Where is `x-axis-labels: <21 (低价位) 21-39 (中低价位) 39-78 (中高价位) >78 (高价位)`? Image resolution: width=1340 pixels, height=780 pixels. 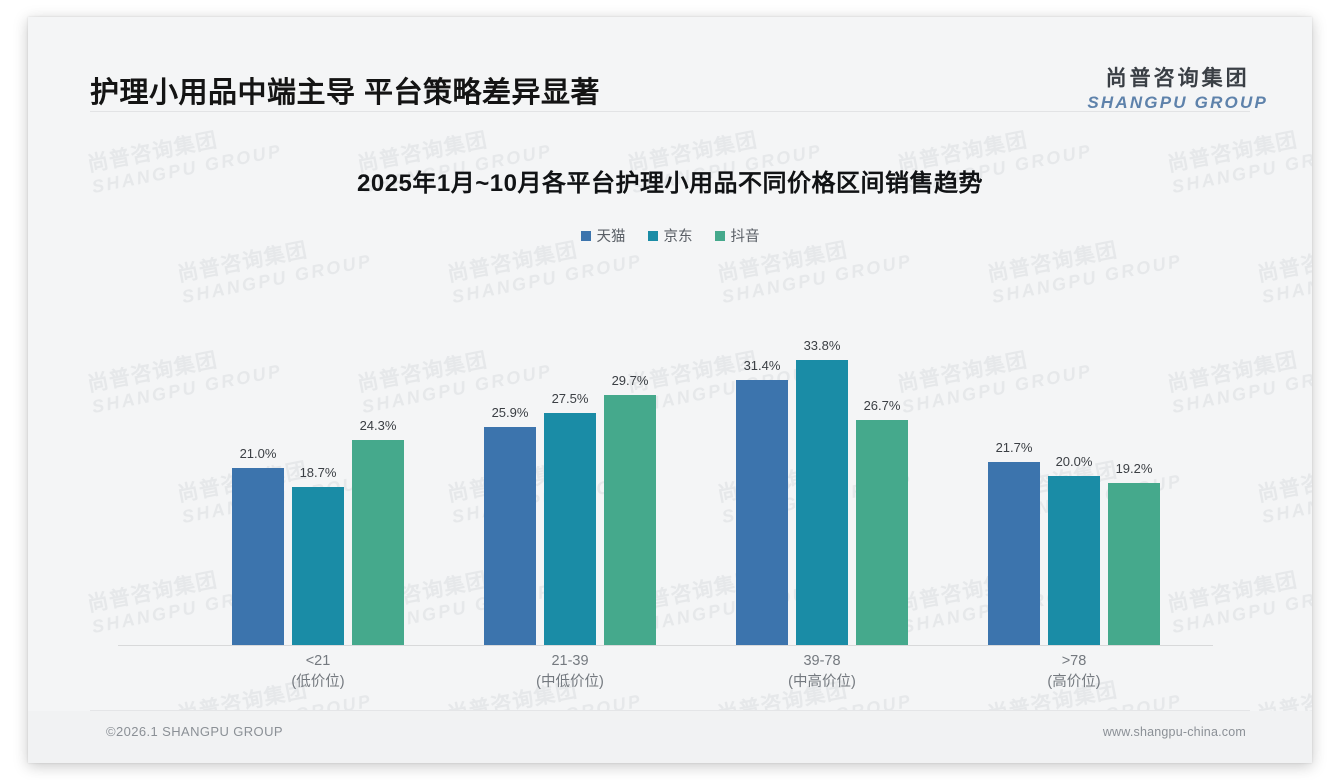 x-axis-labels: <21 (低价位) 21-39 (中低价位) 39-78 (中高价位) >78 (高价位) is located at coordinates (665, 681).